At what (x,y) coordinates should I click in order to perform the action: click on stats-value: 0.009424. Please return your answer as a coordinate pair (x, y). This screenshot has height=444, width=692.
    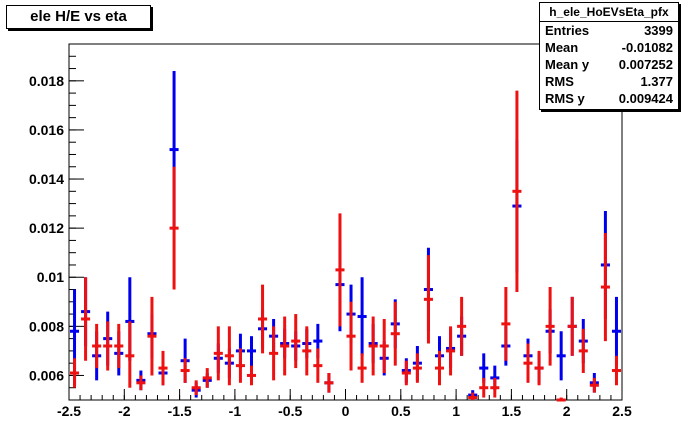
    Looking at the image, I should click on (645, 98).